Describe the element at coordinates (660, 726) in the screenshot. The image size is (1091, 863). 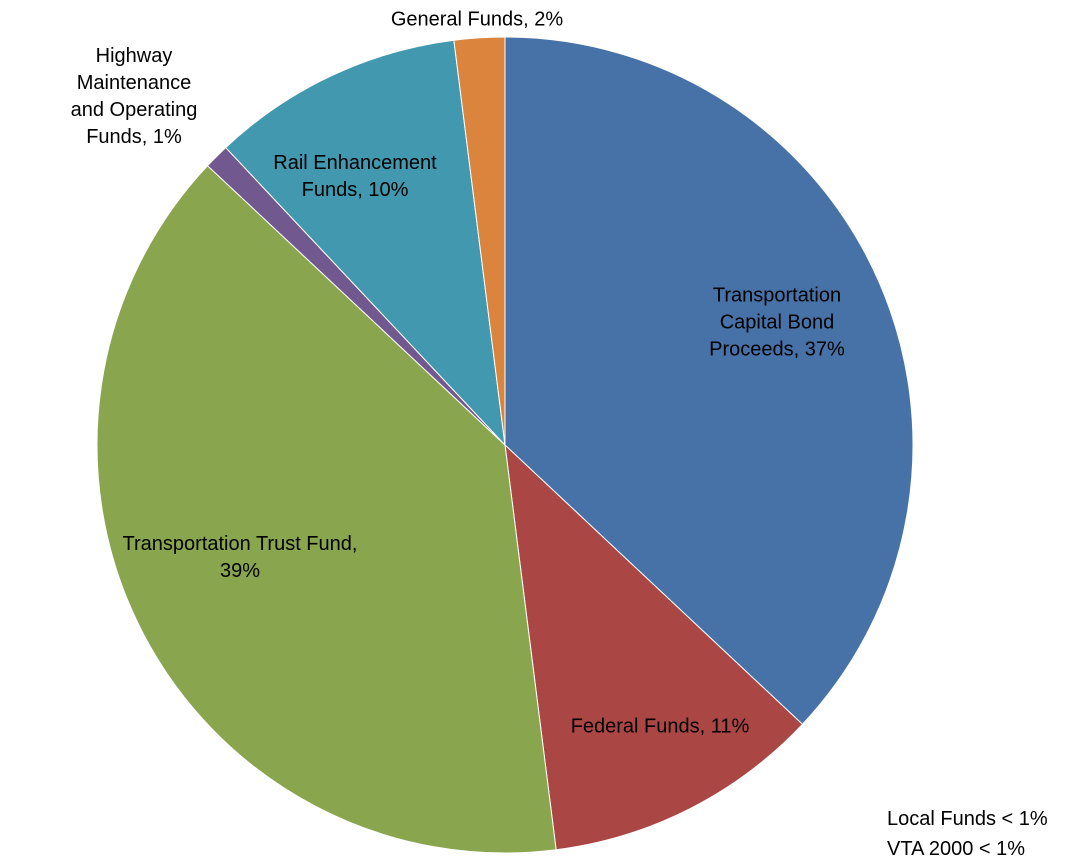
I see `data-label: Federal Funds, 11%` at that location.